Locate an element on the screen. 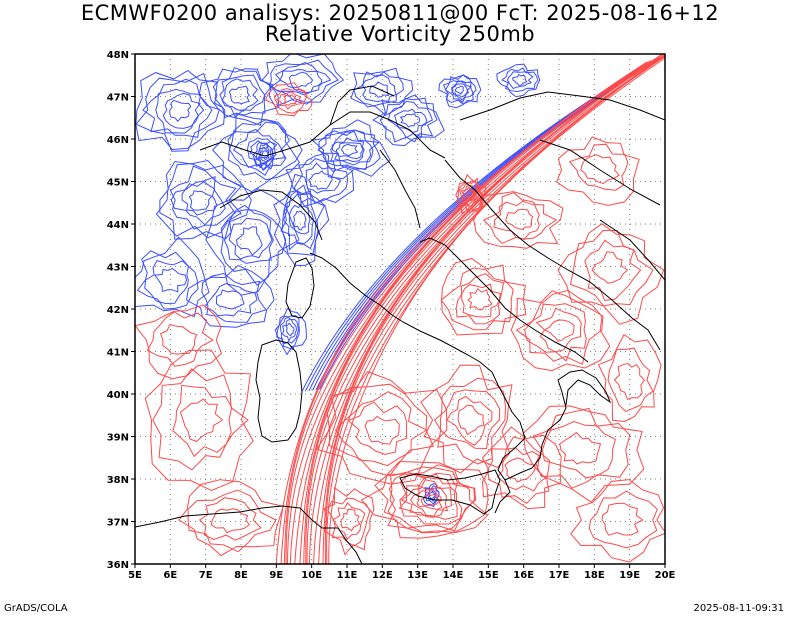 The height and width of the screenshot is (618, 800). lat-tick-label: 38N is located at coordinates (118, 480).